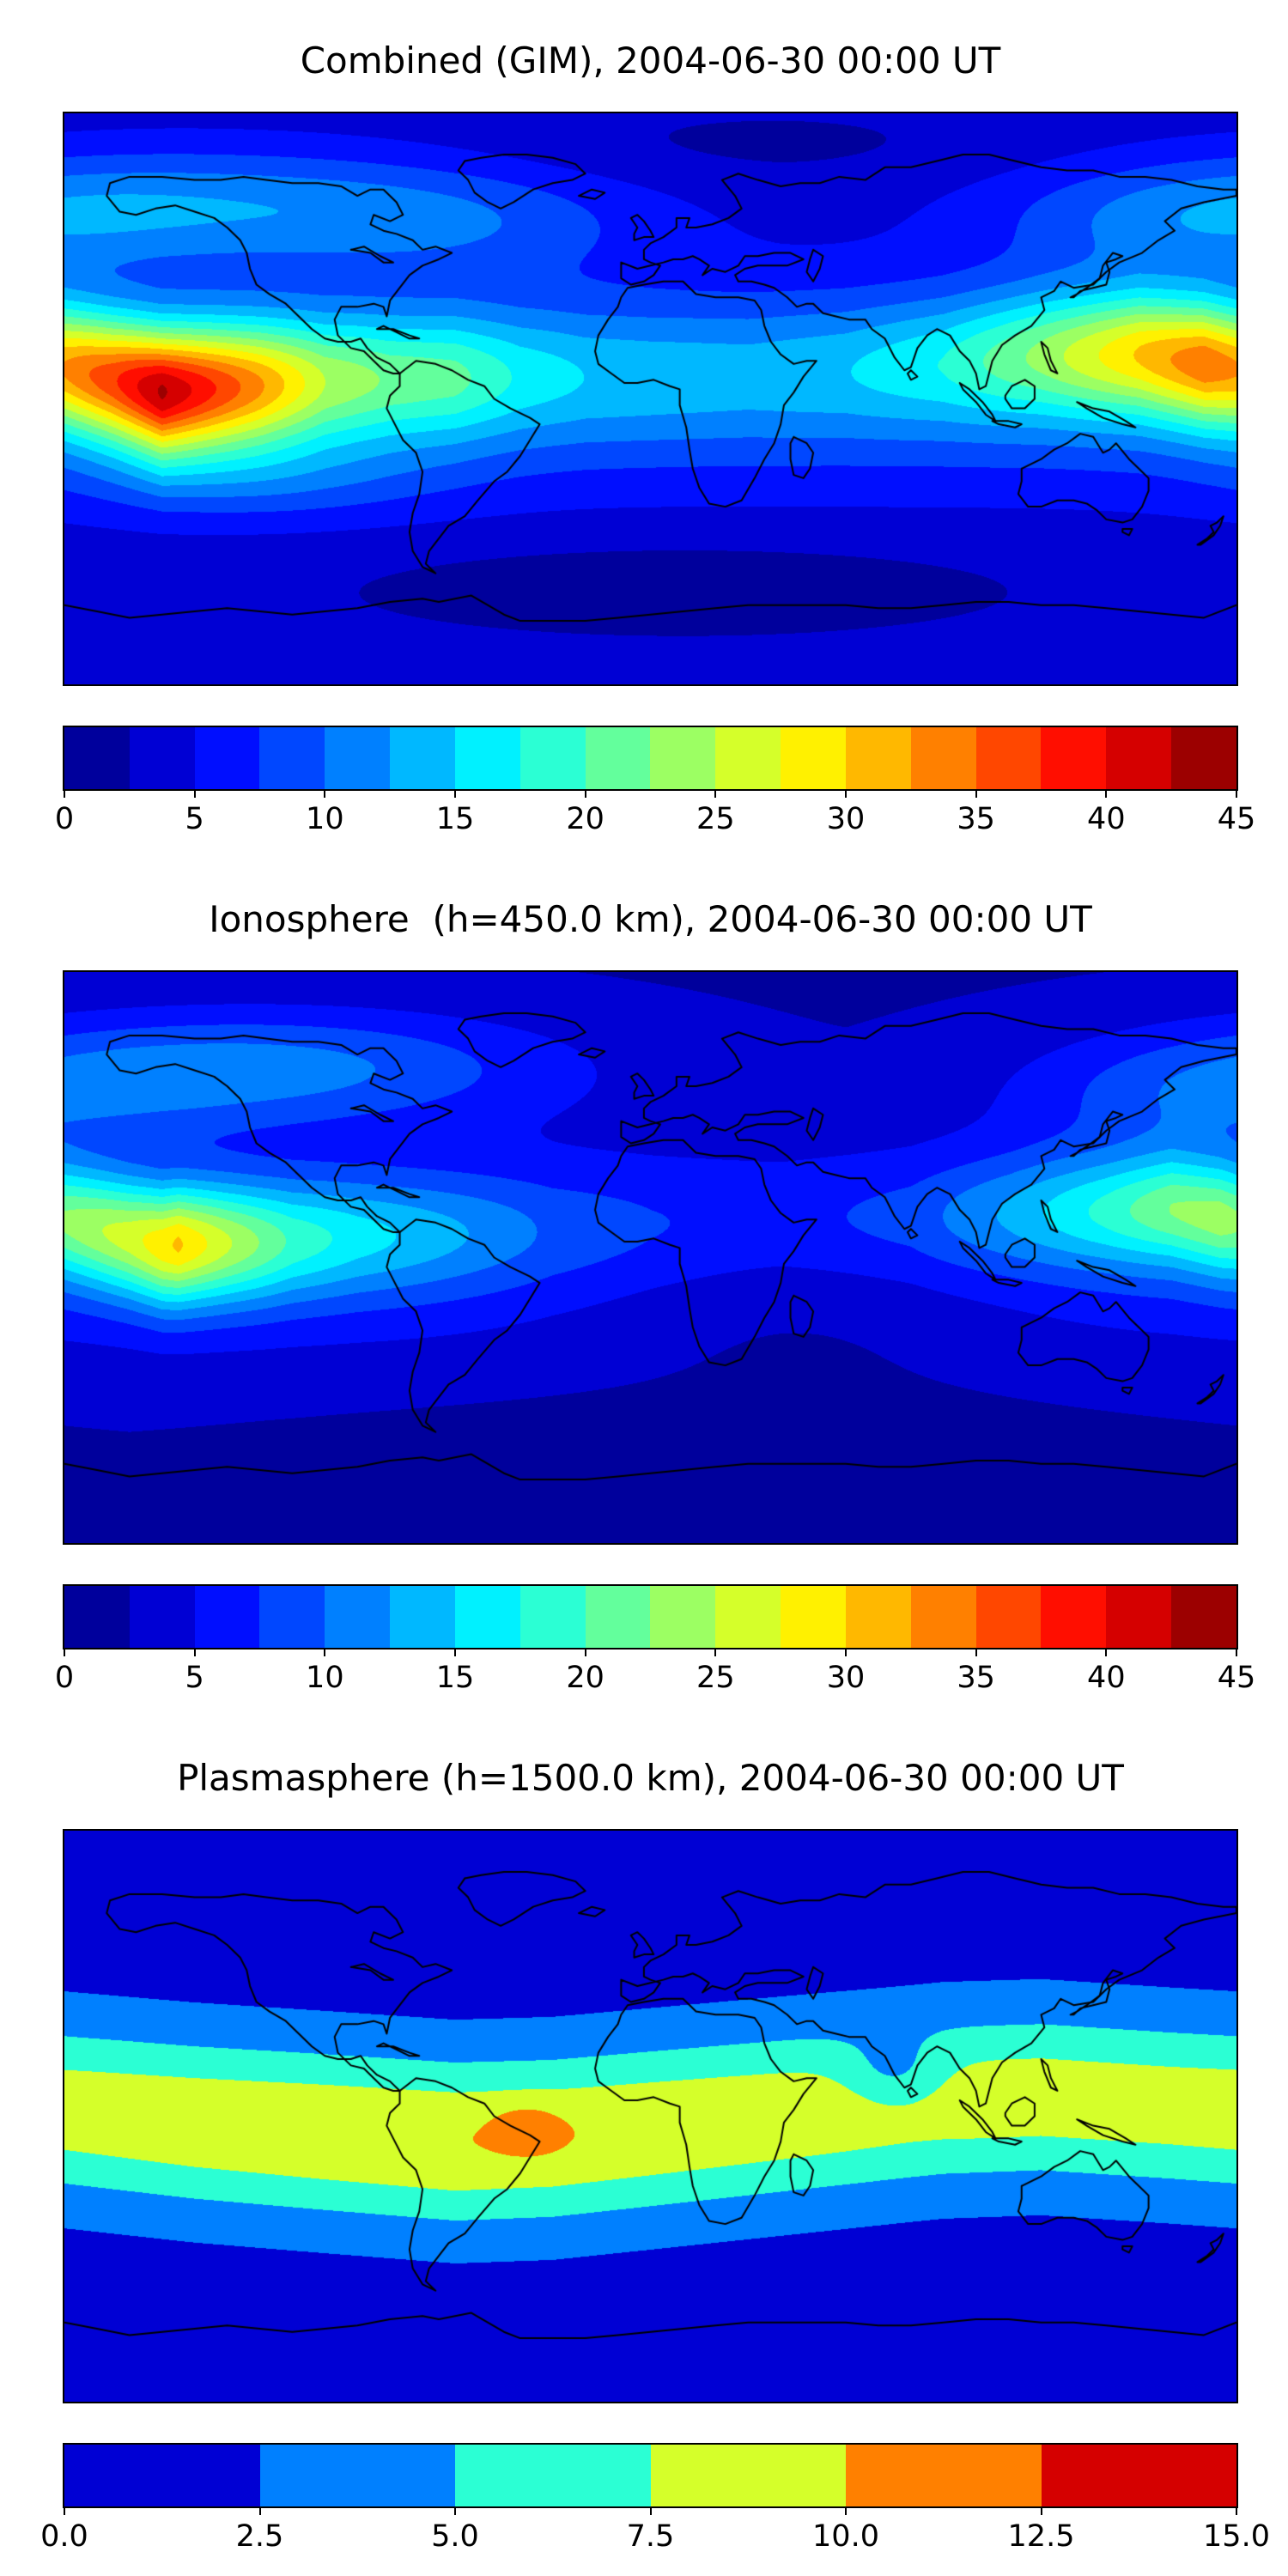 Image resolution: width=1288 pixels, height=2576 pixels. Describe the element at coordinates (655, 821) in the screenshot. I see `colorbar-labels-combined: 0 5 10 15 20 25 30 35 40 45` at that location.